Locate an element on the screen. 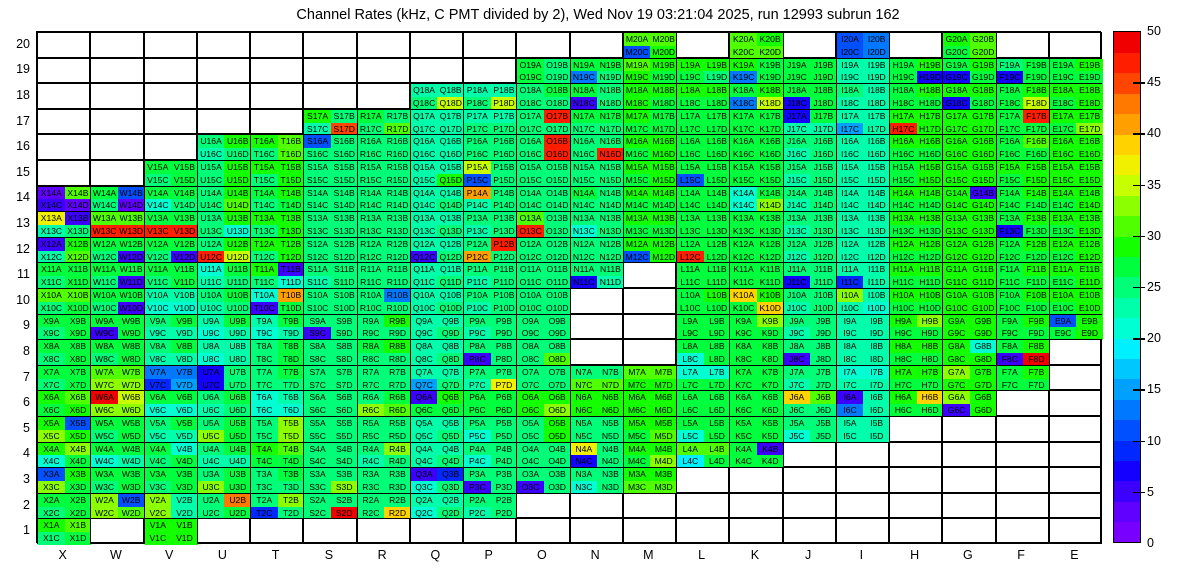 The height and width of the screenshot is (572, 1196). heatmap-subcell: L8C is located at coordinates (690, 359).